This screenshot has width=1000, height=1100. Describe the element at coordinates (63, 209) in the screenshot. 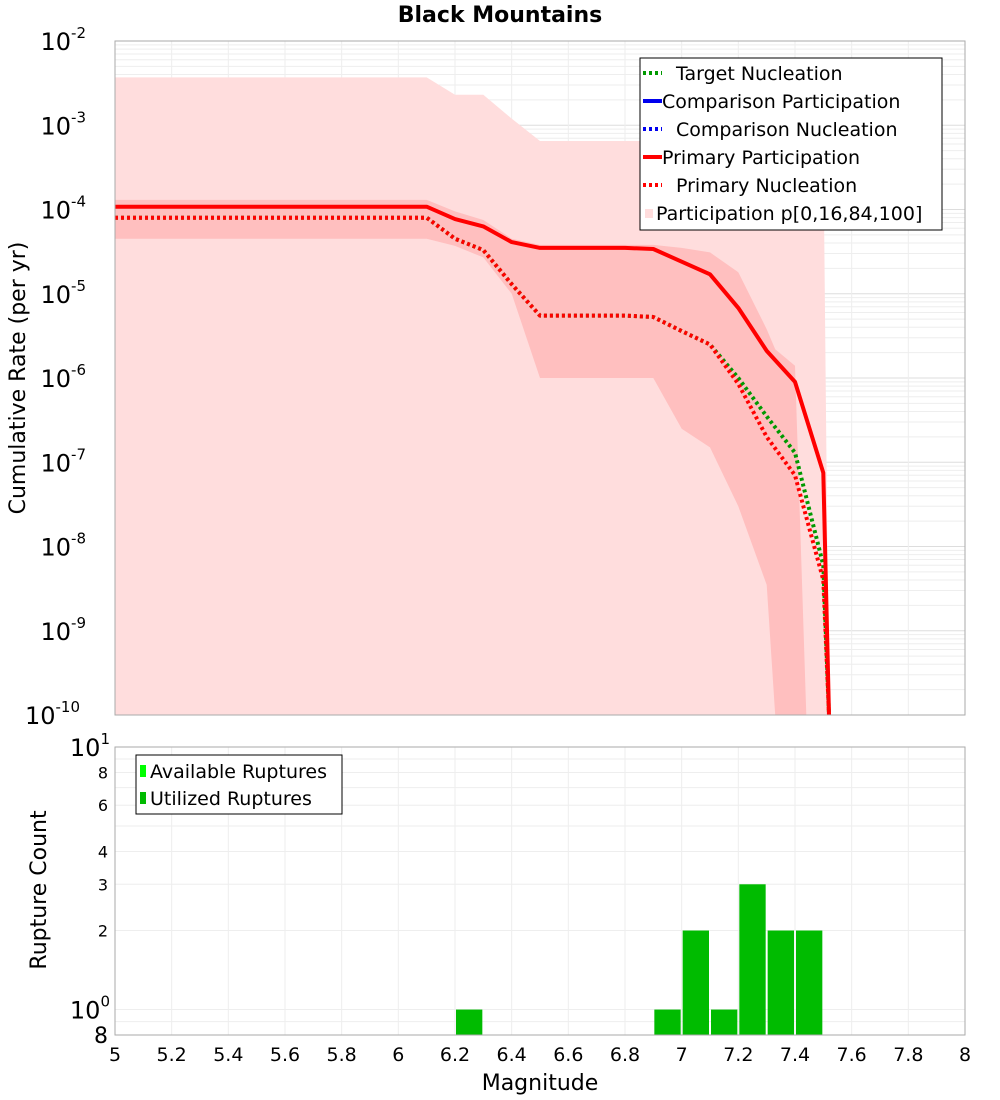

I see `y-tick-label: 10⁻⁴` at that location.